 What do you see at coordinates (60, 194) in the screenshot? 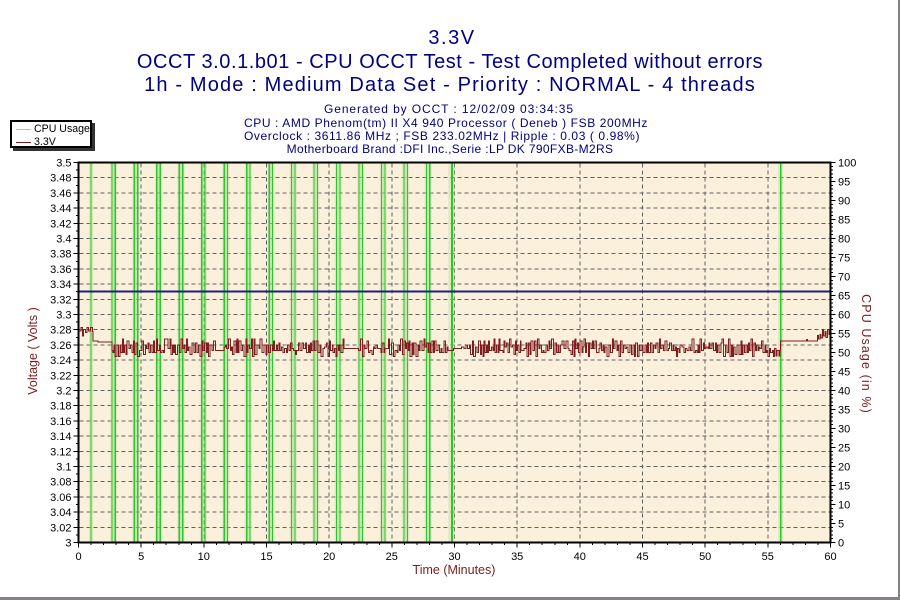
I see `svg-text: 3.46` at bounding box center [60, 194].